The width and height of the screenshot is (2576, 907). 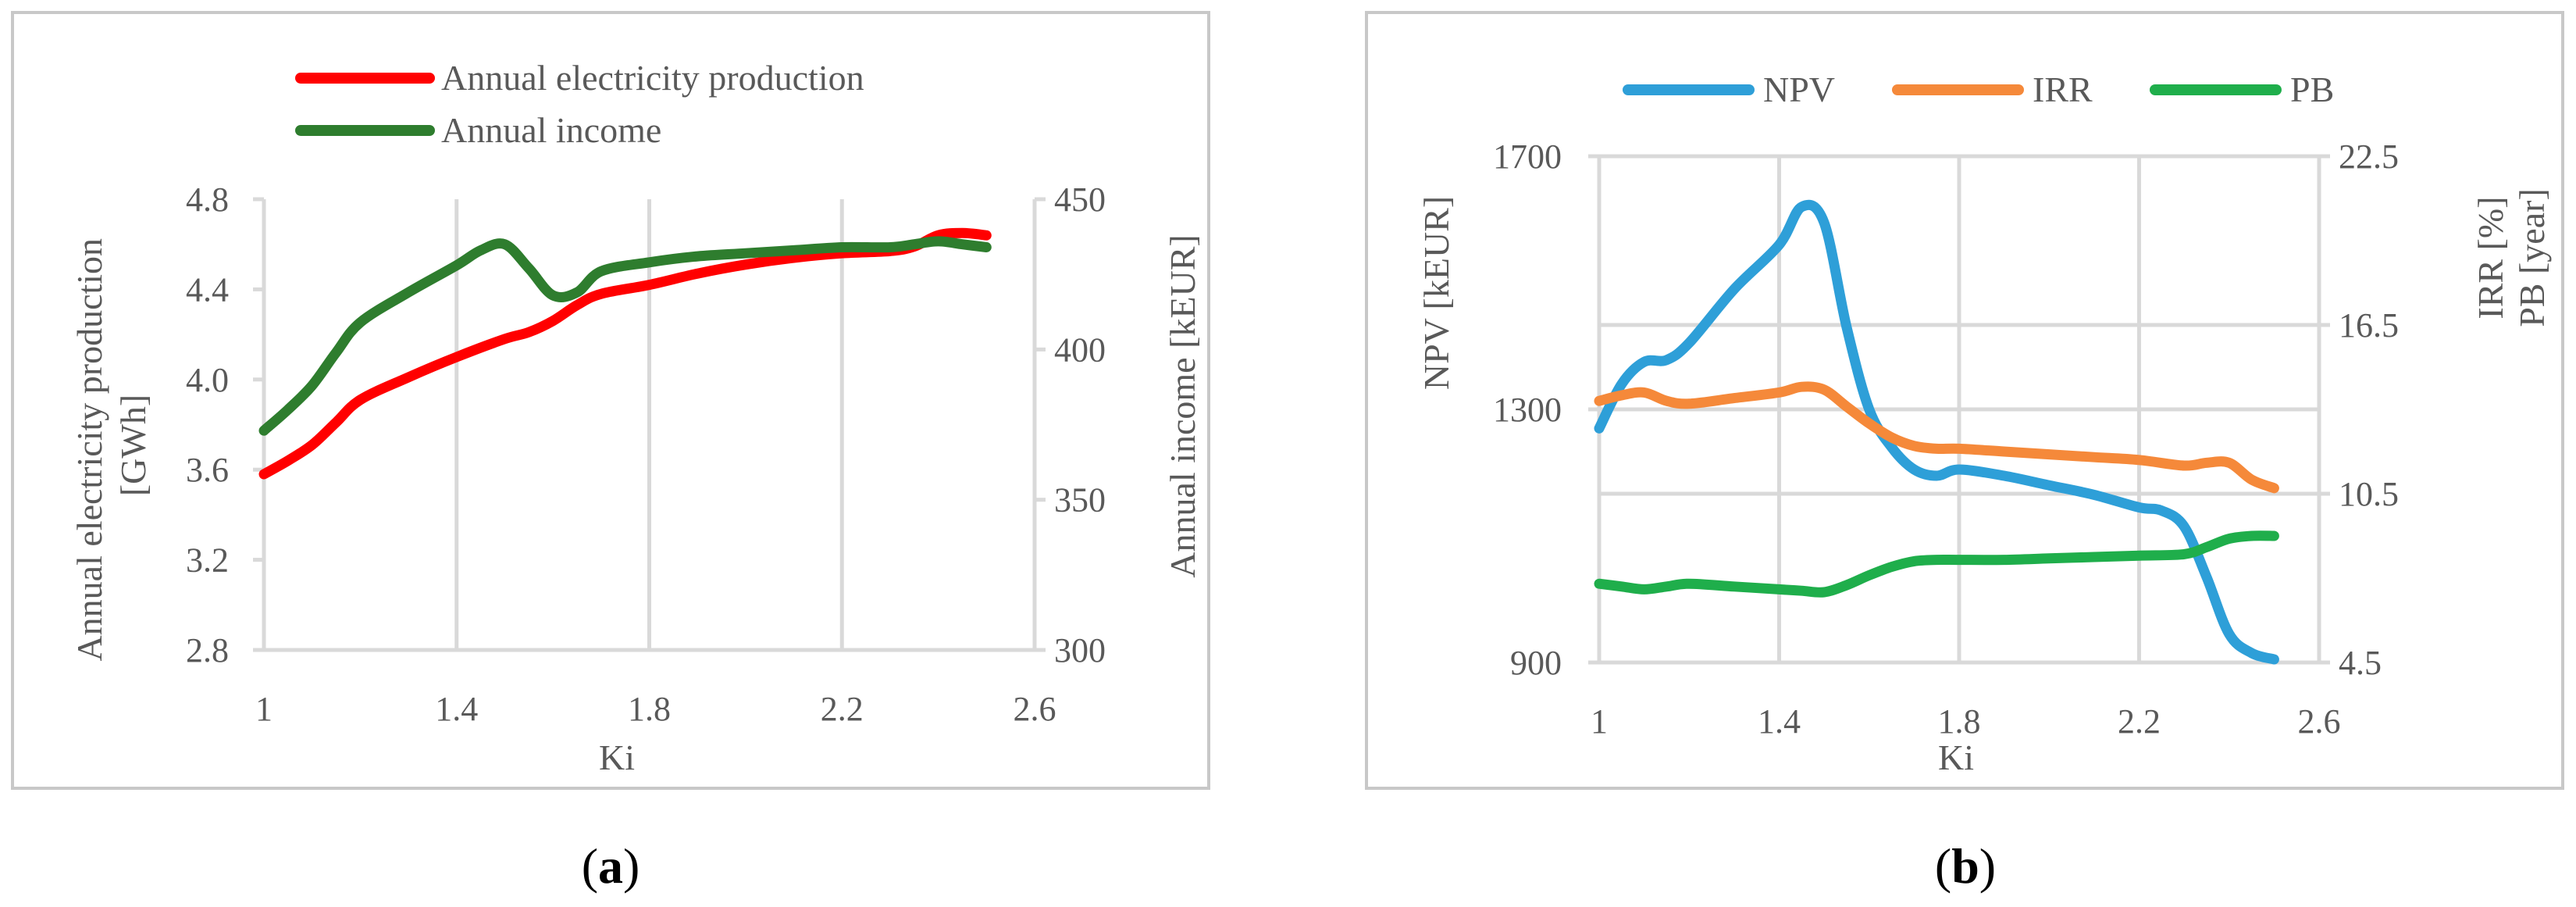 What do you see at coordinates (208, 561) in the screenshot?
I see `y-left-tick-a-1: 3.2` at bounding box center [208, 561].